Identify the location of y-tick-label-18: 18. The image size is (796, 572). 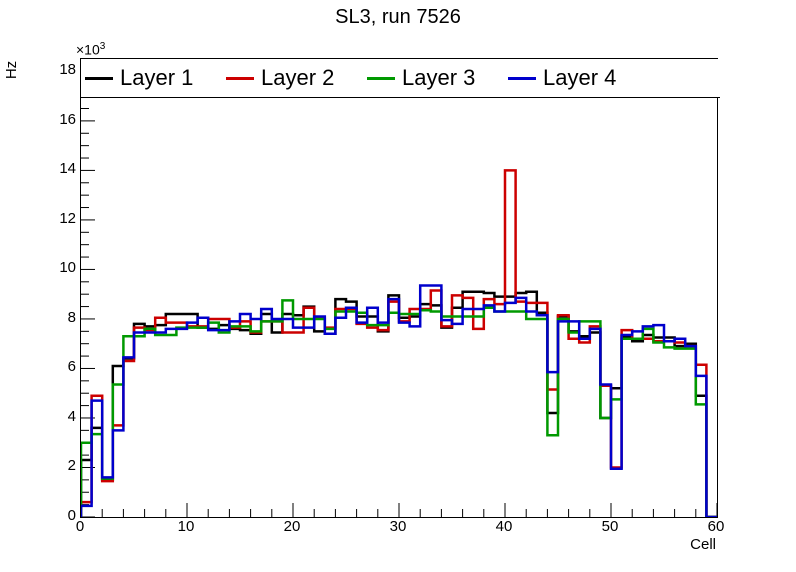
(67, 70).